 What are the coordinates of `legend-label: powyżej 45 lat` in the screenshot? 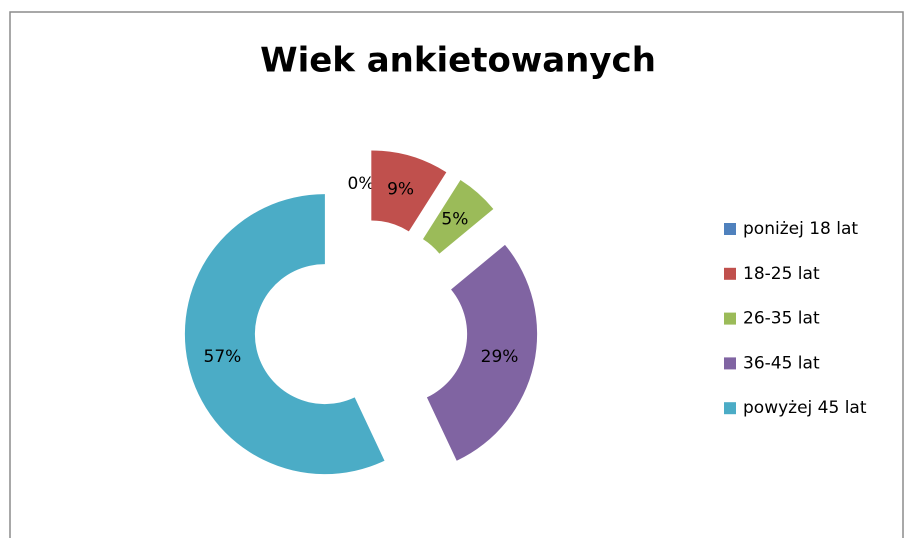 It's located at (805, 408).